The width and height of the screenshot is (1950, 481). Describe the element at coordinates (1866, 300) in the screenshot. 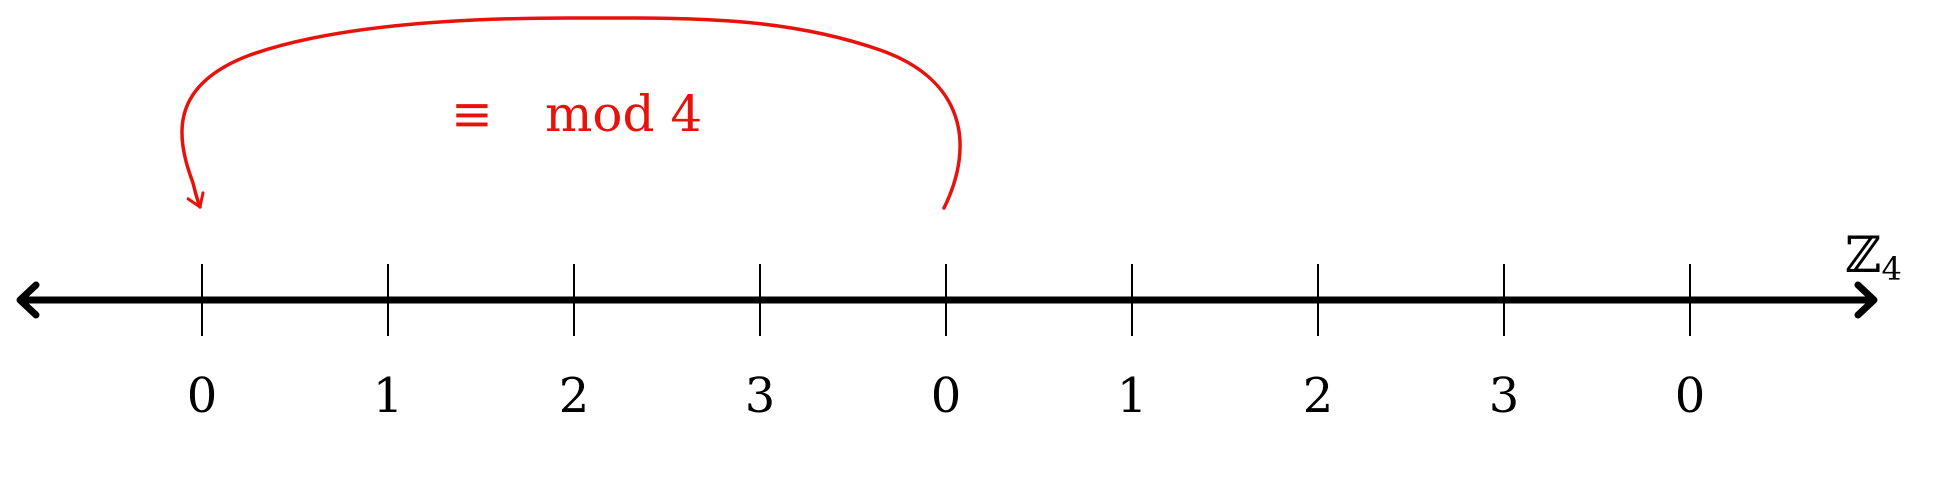

I see `right-arrow-icon` at that location.